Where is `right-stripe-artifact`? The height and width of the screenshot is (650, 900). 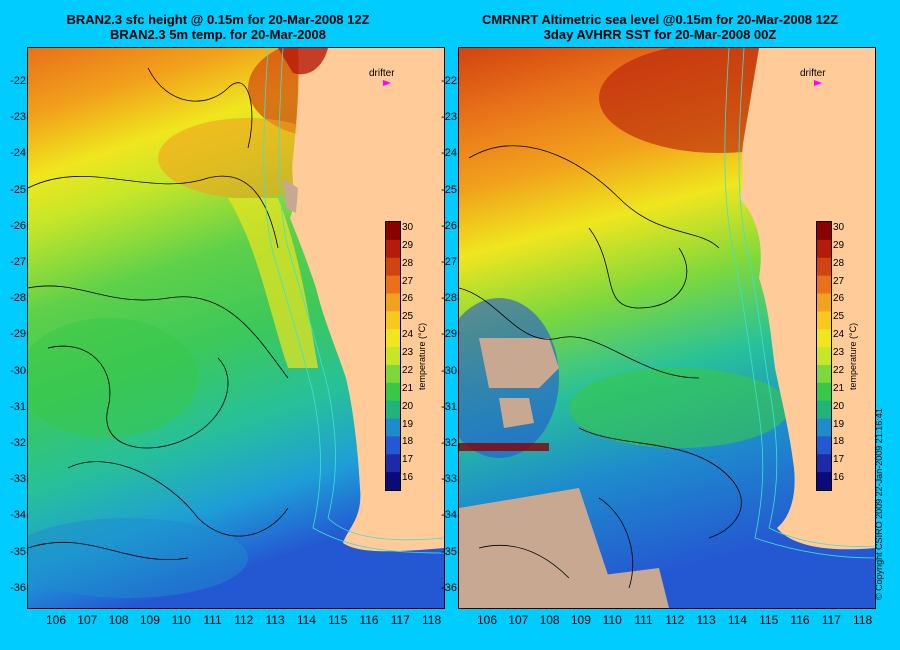
right-stripe-artifact is located at coordinates (504, 447).